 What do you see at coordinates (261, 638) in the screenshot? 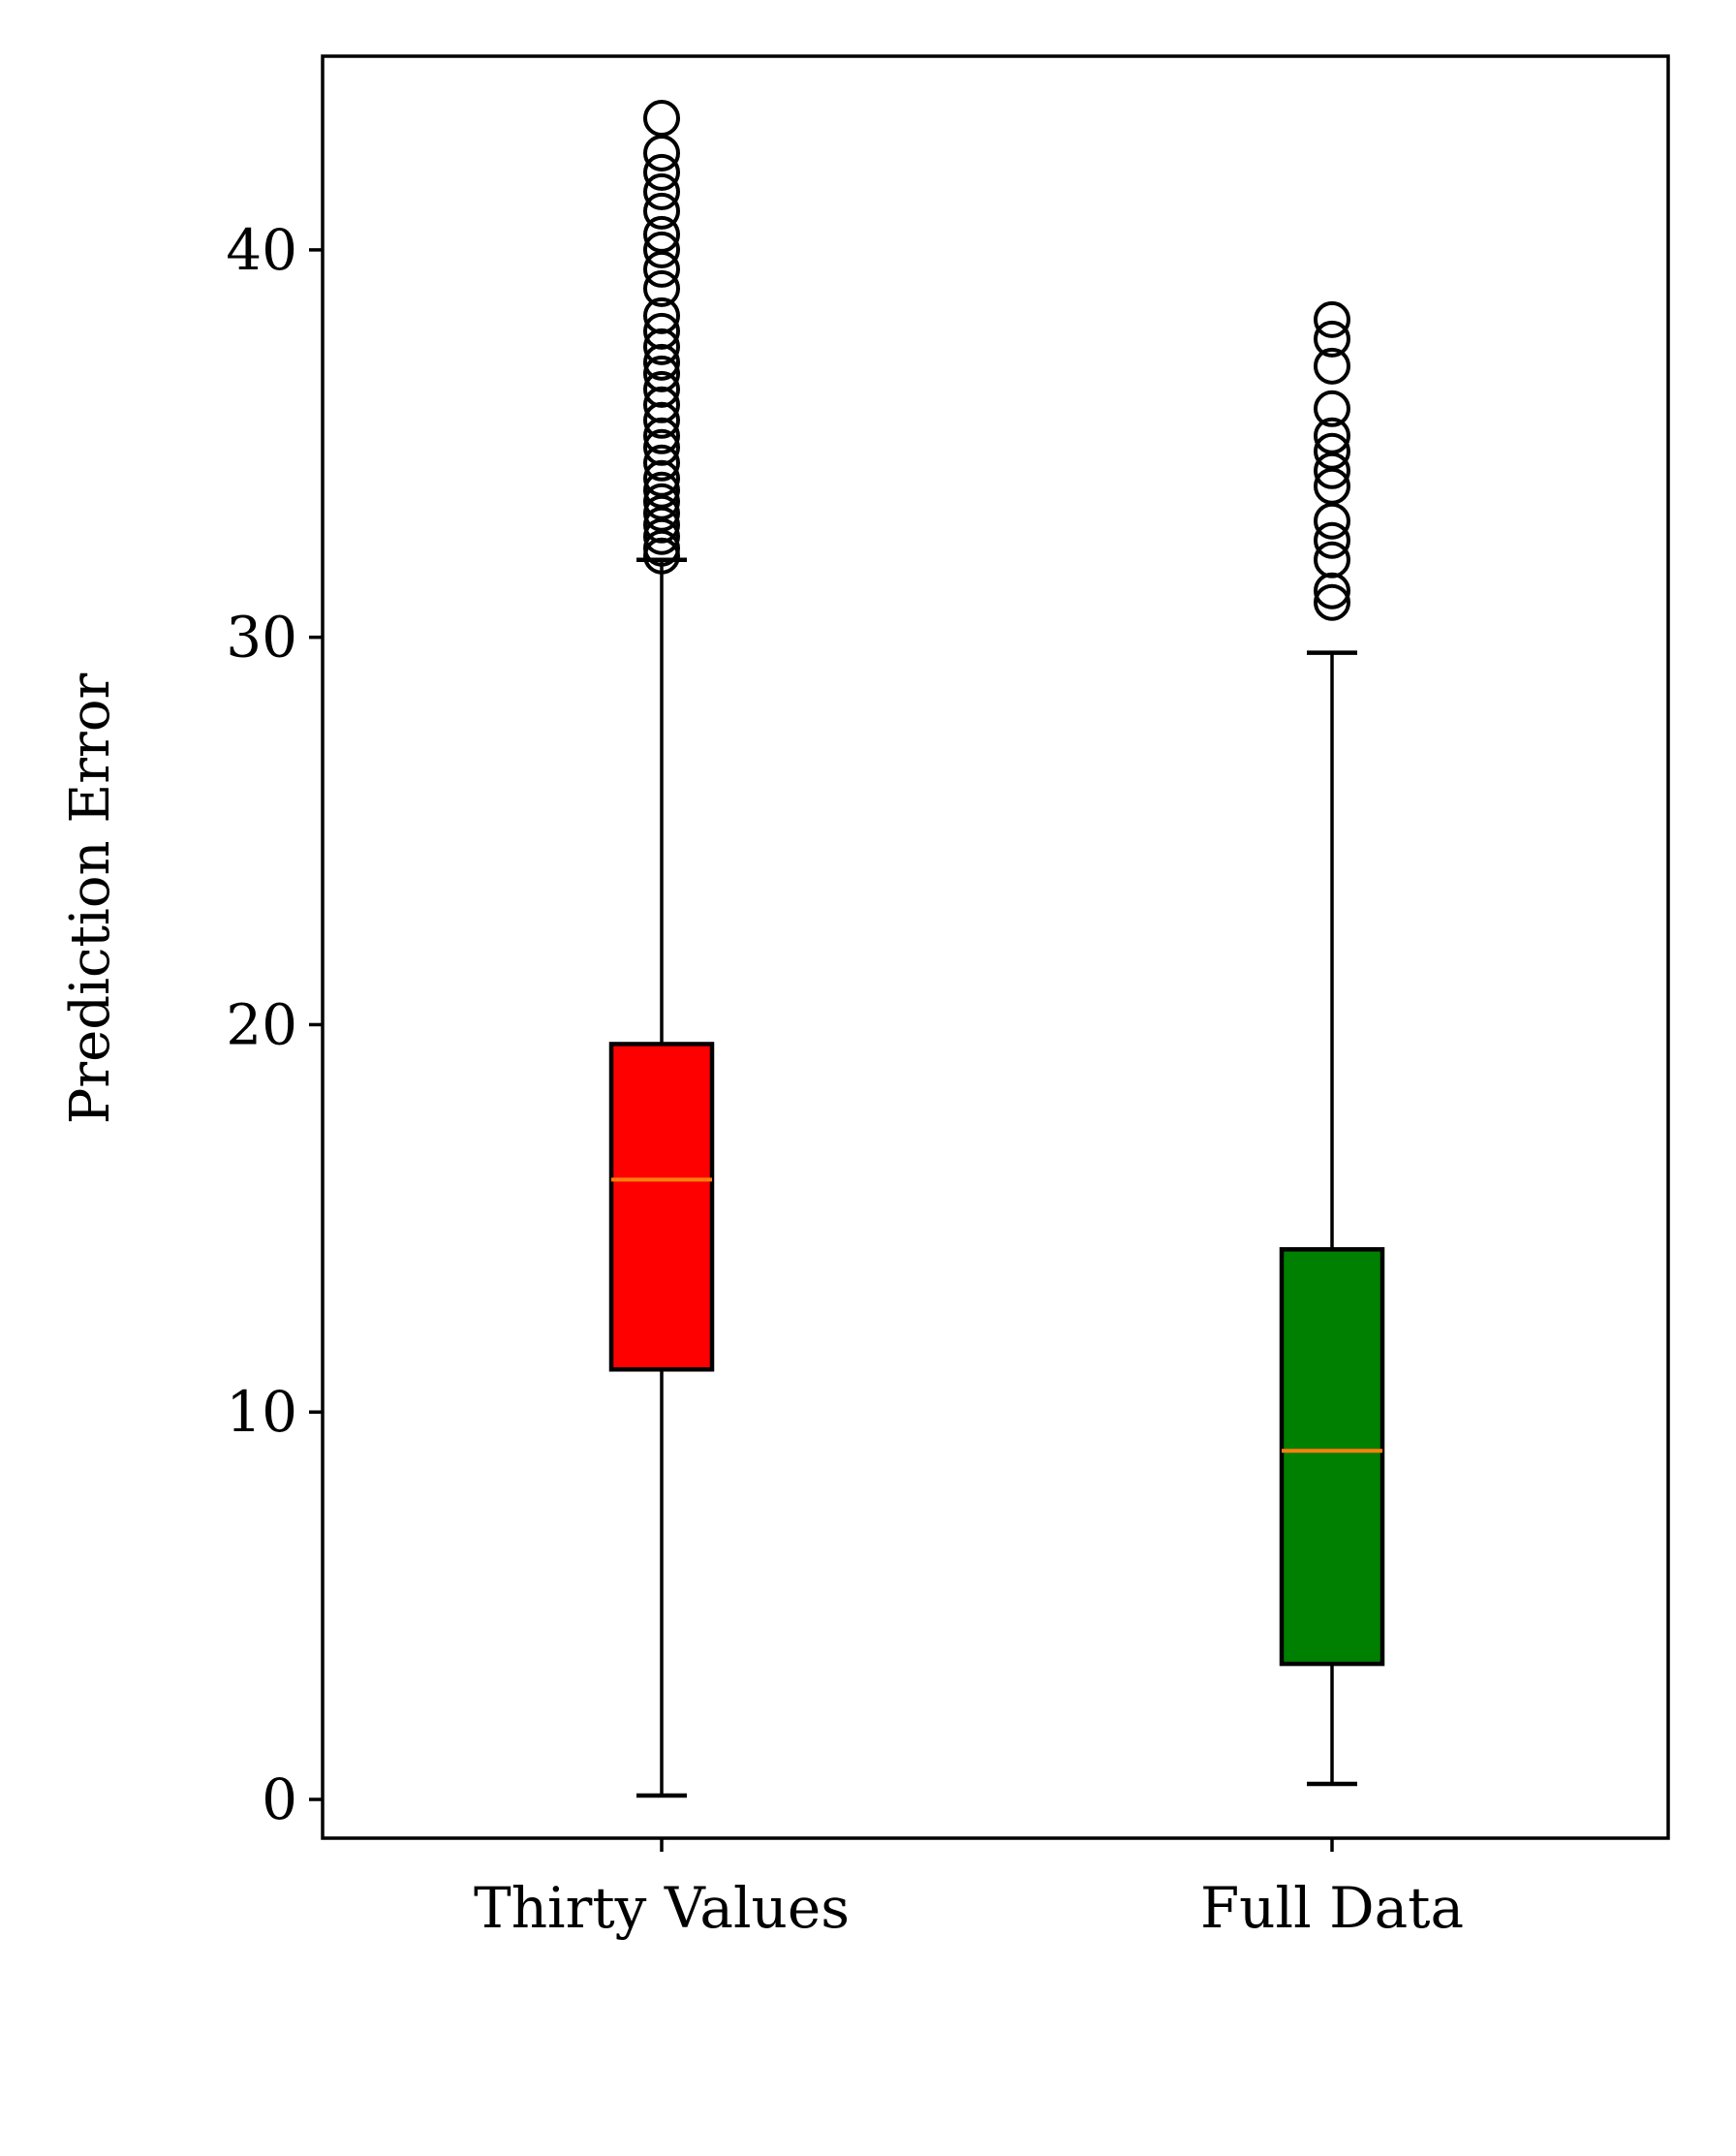
I see `y-tick-label: 30` at bounding box center [261, 638].